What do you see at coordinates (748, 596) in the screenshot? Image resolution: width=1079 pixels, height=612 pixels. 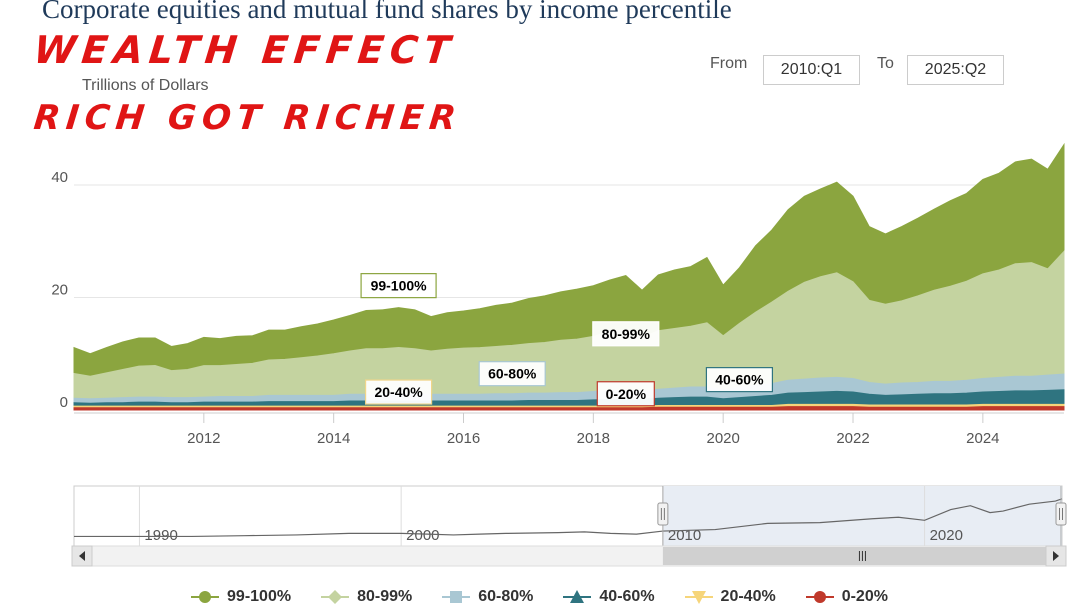 I see `legend-label: 20-40%` at bounding box center [748, 596].